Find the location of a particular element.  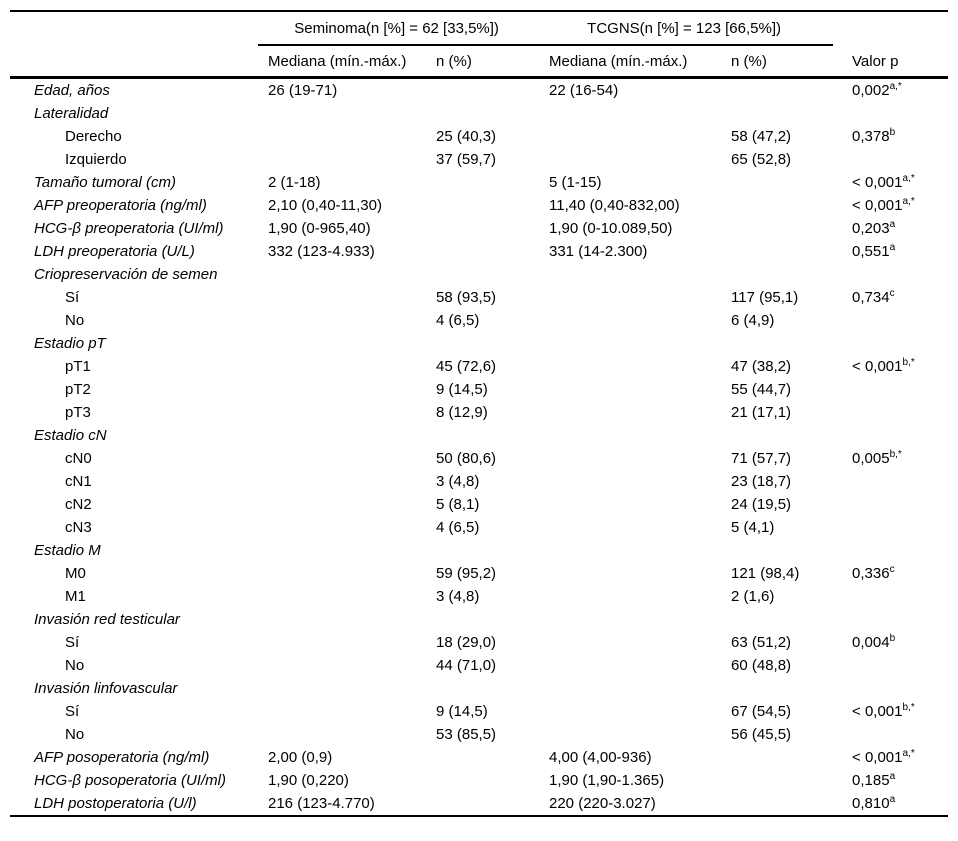

row-label: Sí is located at coordinates (72, 642).